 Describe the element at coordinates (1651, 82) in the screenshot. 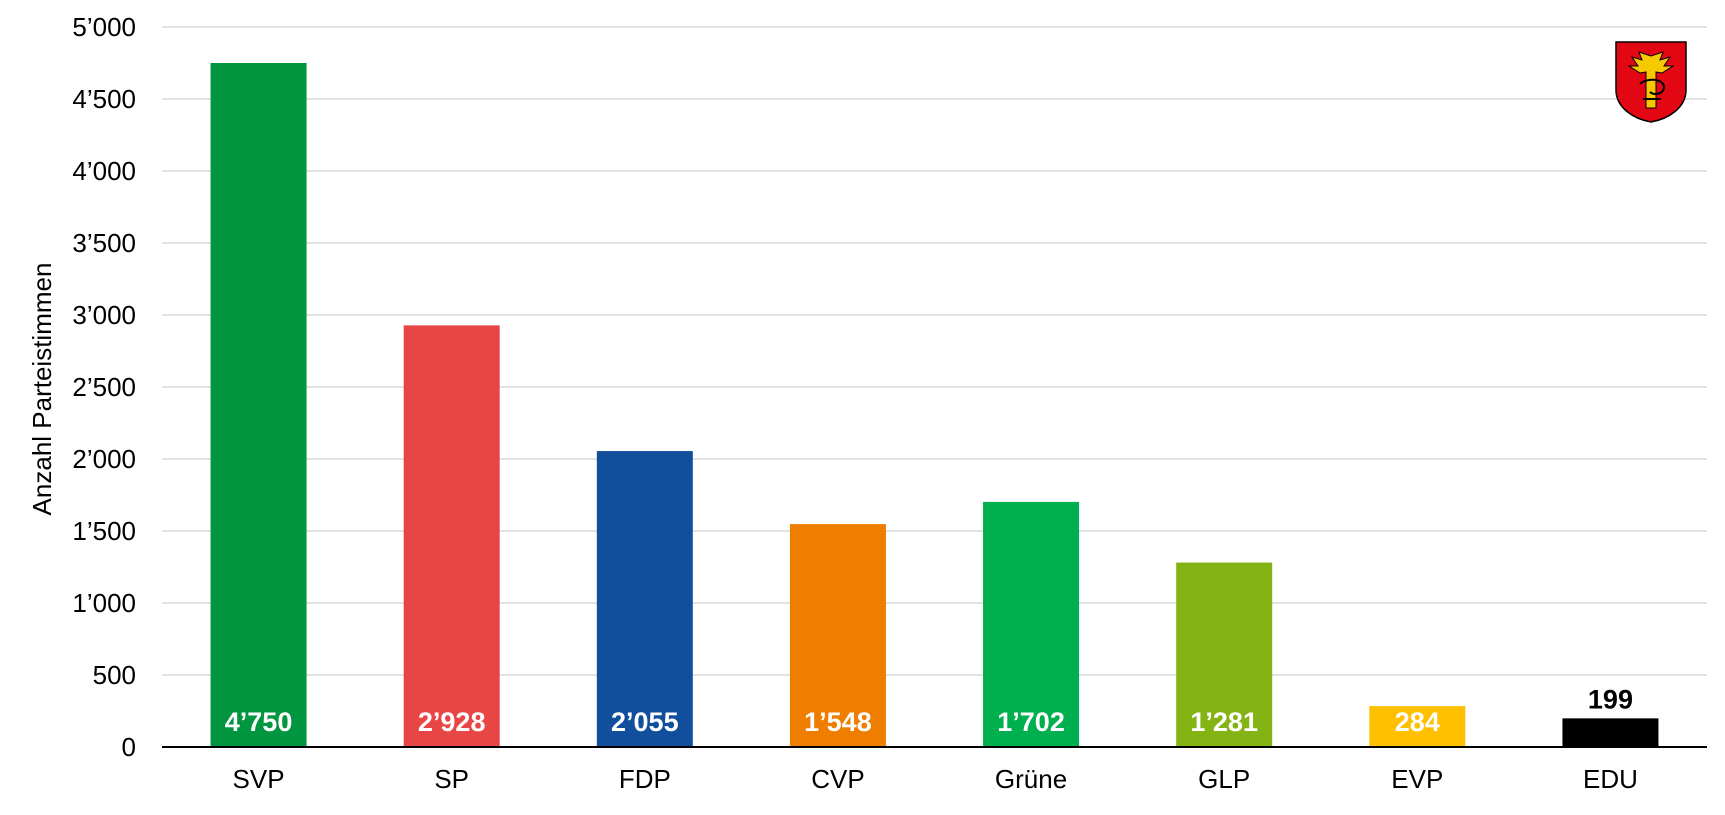

I see `coat-of-arms-icon` at that location.